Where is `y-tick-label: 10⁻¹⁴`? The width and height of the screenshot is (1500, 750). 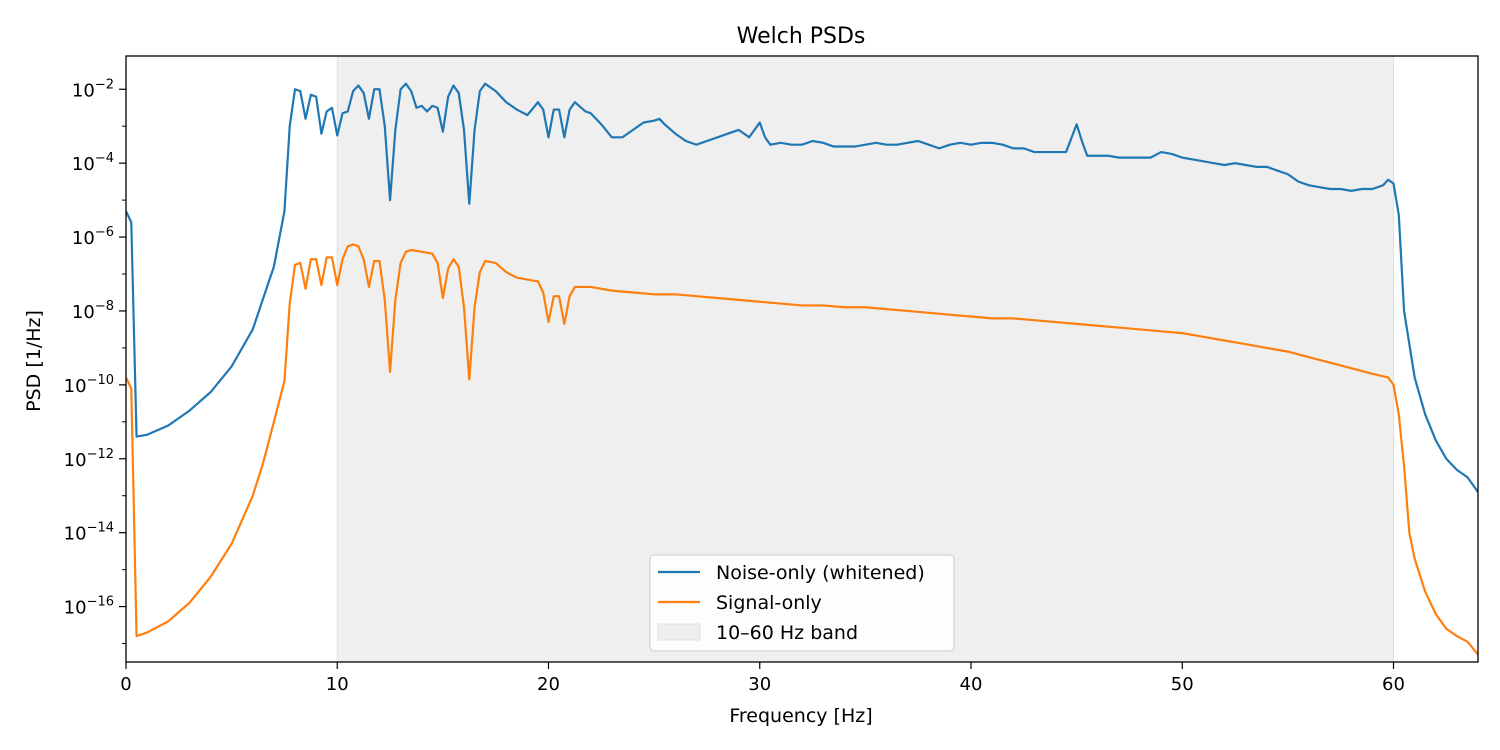
y-tick-label: 10⁻¹⁴ is located at coordinates (89, 533).